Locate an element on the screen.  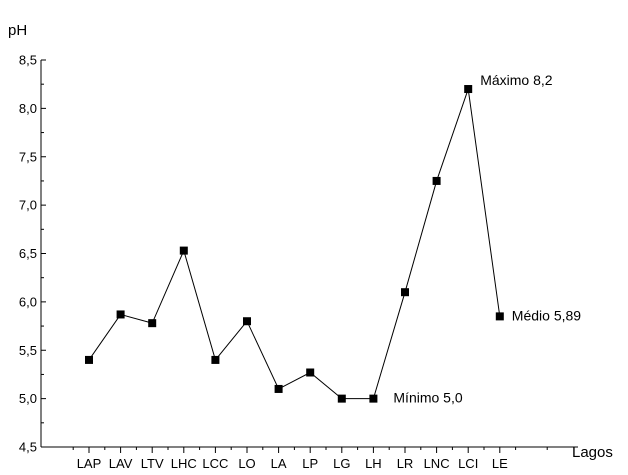
y-tick-label: 5,5 is located at coordinates (28, 350).